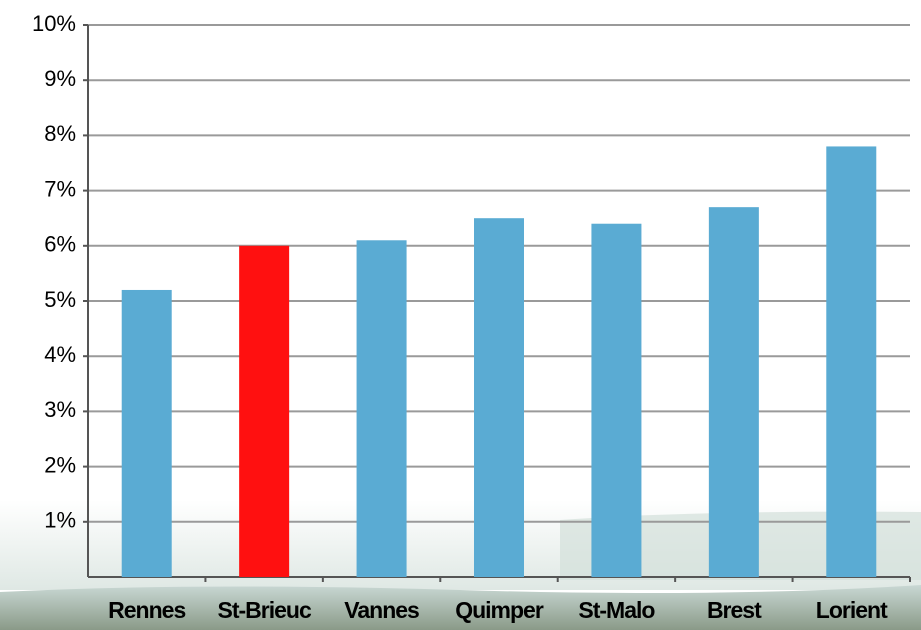 This screenshot has height=630, width=921. I want to click on x-tick-label: Brest, so click(734, 610).